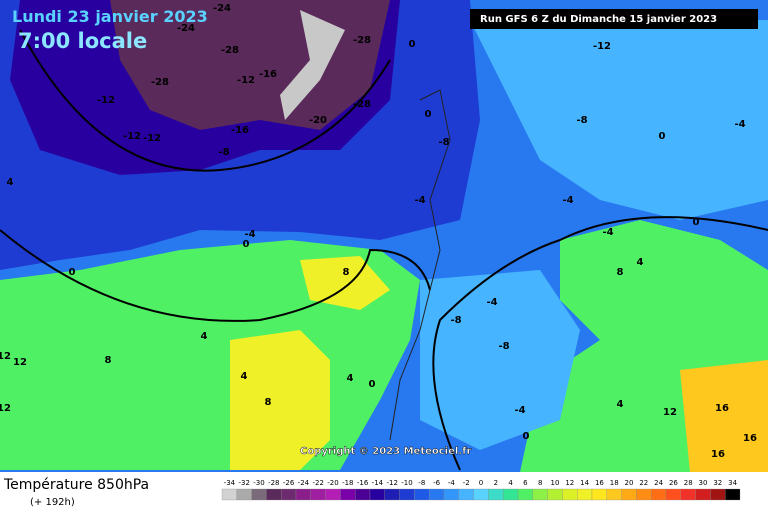  I want to click on date: Lundi 23 janvier 2023, so click(110, 16).